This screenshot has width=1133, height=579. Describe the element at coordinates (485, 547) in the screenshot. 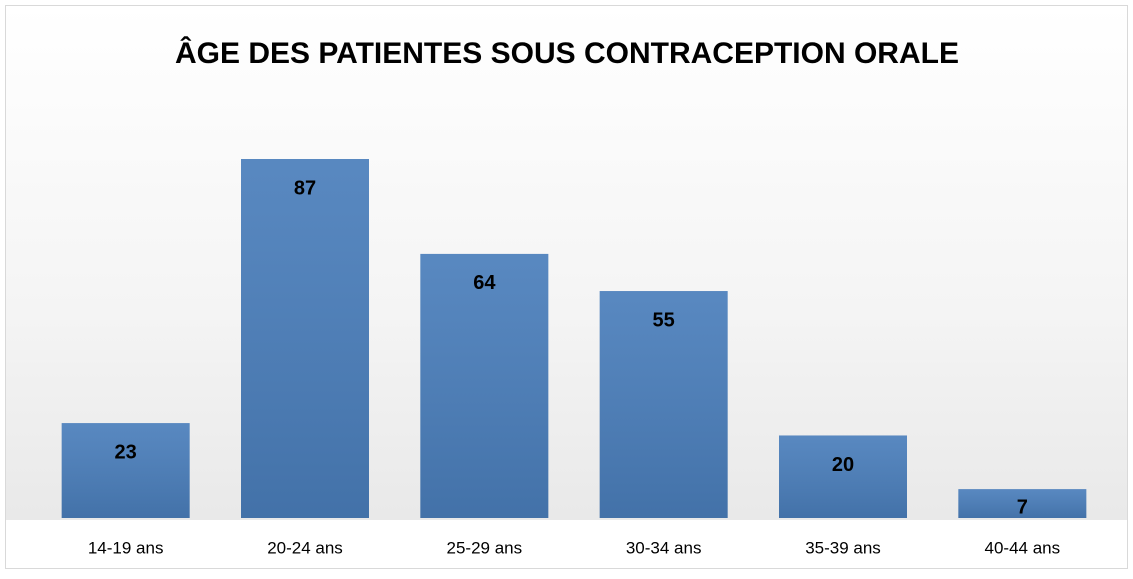

I see `x-tick-label: 25-29 ans` at that location.